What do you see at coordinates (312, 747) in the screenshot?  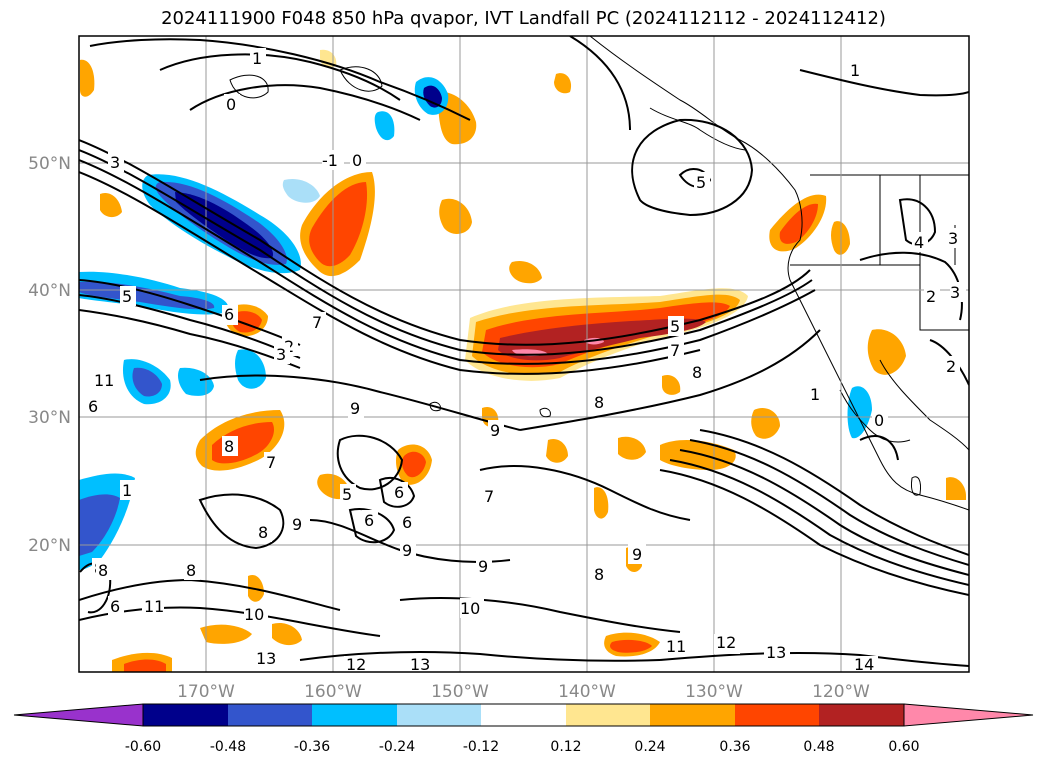 I see `colorbar-label: -0.36` at bounding box center [312, 747].